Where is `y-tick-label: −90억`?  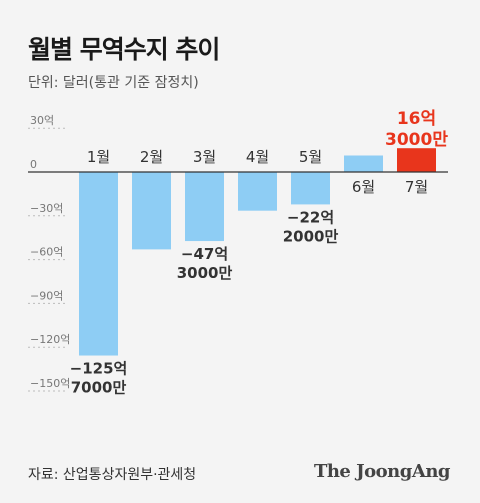 y-tick-label: −90억 is located at coordinates (46, 295).